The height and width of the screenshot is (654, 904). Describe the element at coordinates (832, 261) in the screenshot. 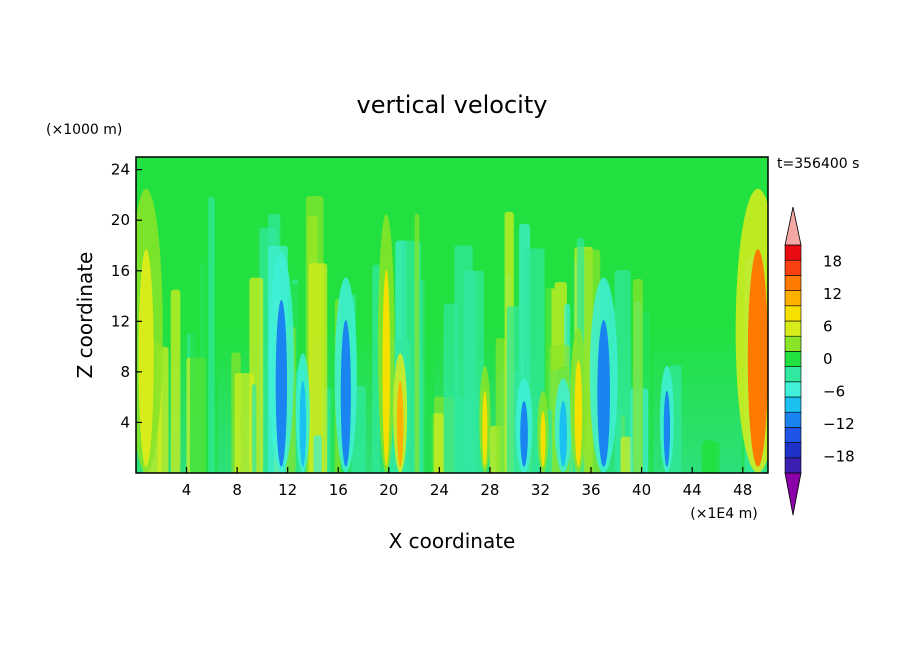

I see `colorbar-tick-label: 18` at that location.